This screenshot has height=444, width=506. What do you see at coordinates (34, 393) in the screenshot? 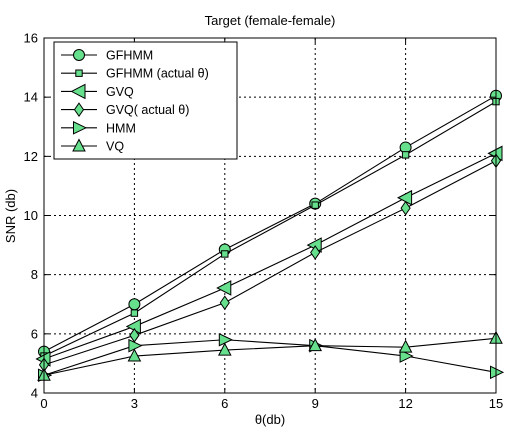
I see `y-tick-label: 4` at bounding box center [34, 393].